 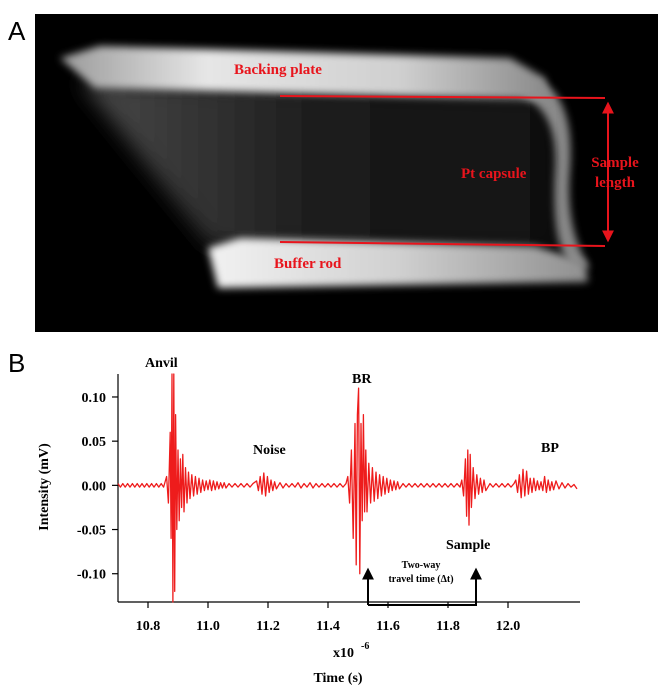 What do you see at coordinates (448, 626) in the screenshot?
I see `x-tick-label: 11.8` at bounding box center [448, 626].